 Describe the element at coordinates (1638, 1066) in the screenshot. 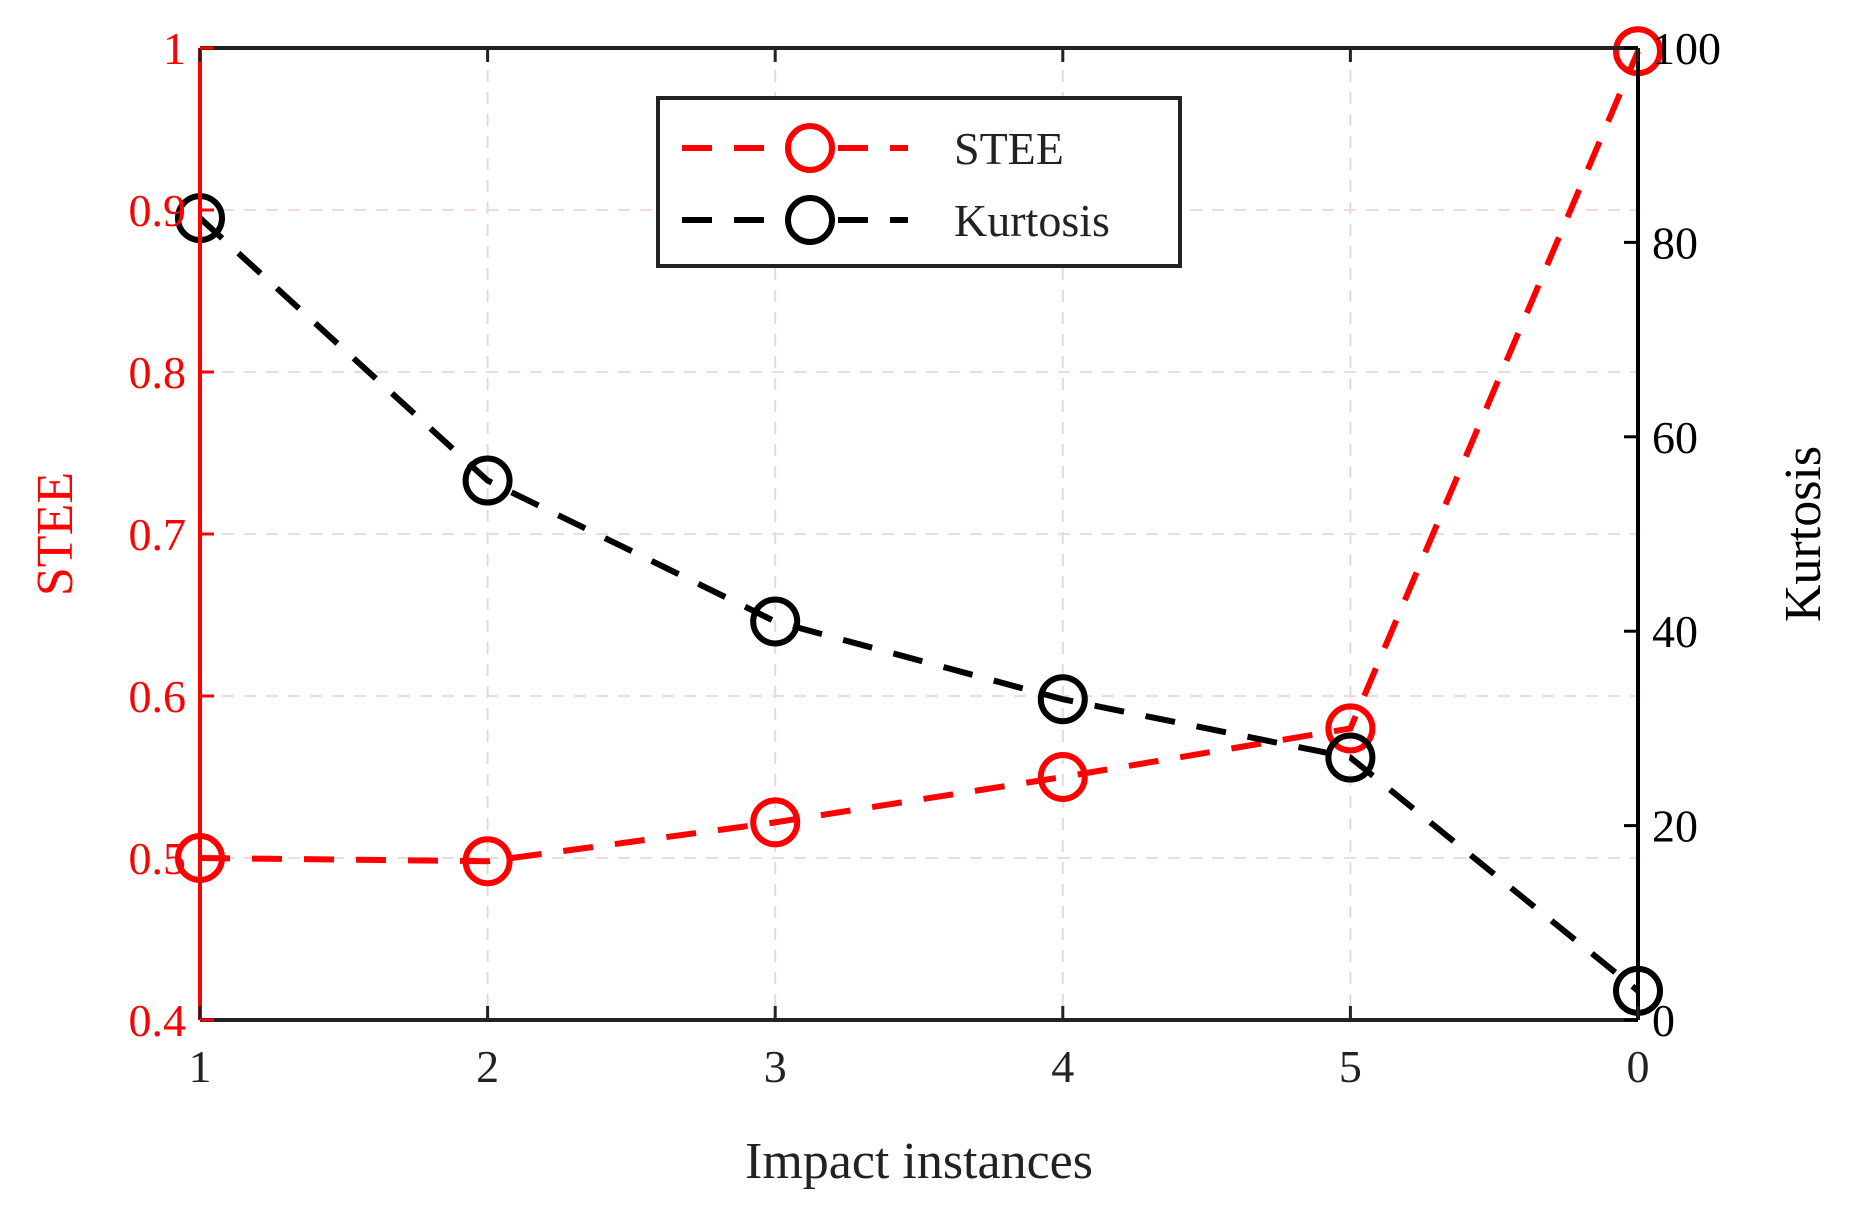

I see `x-tick-label: 0` at that location.